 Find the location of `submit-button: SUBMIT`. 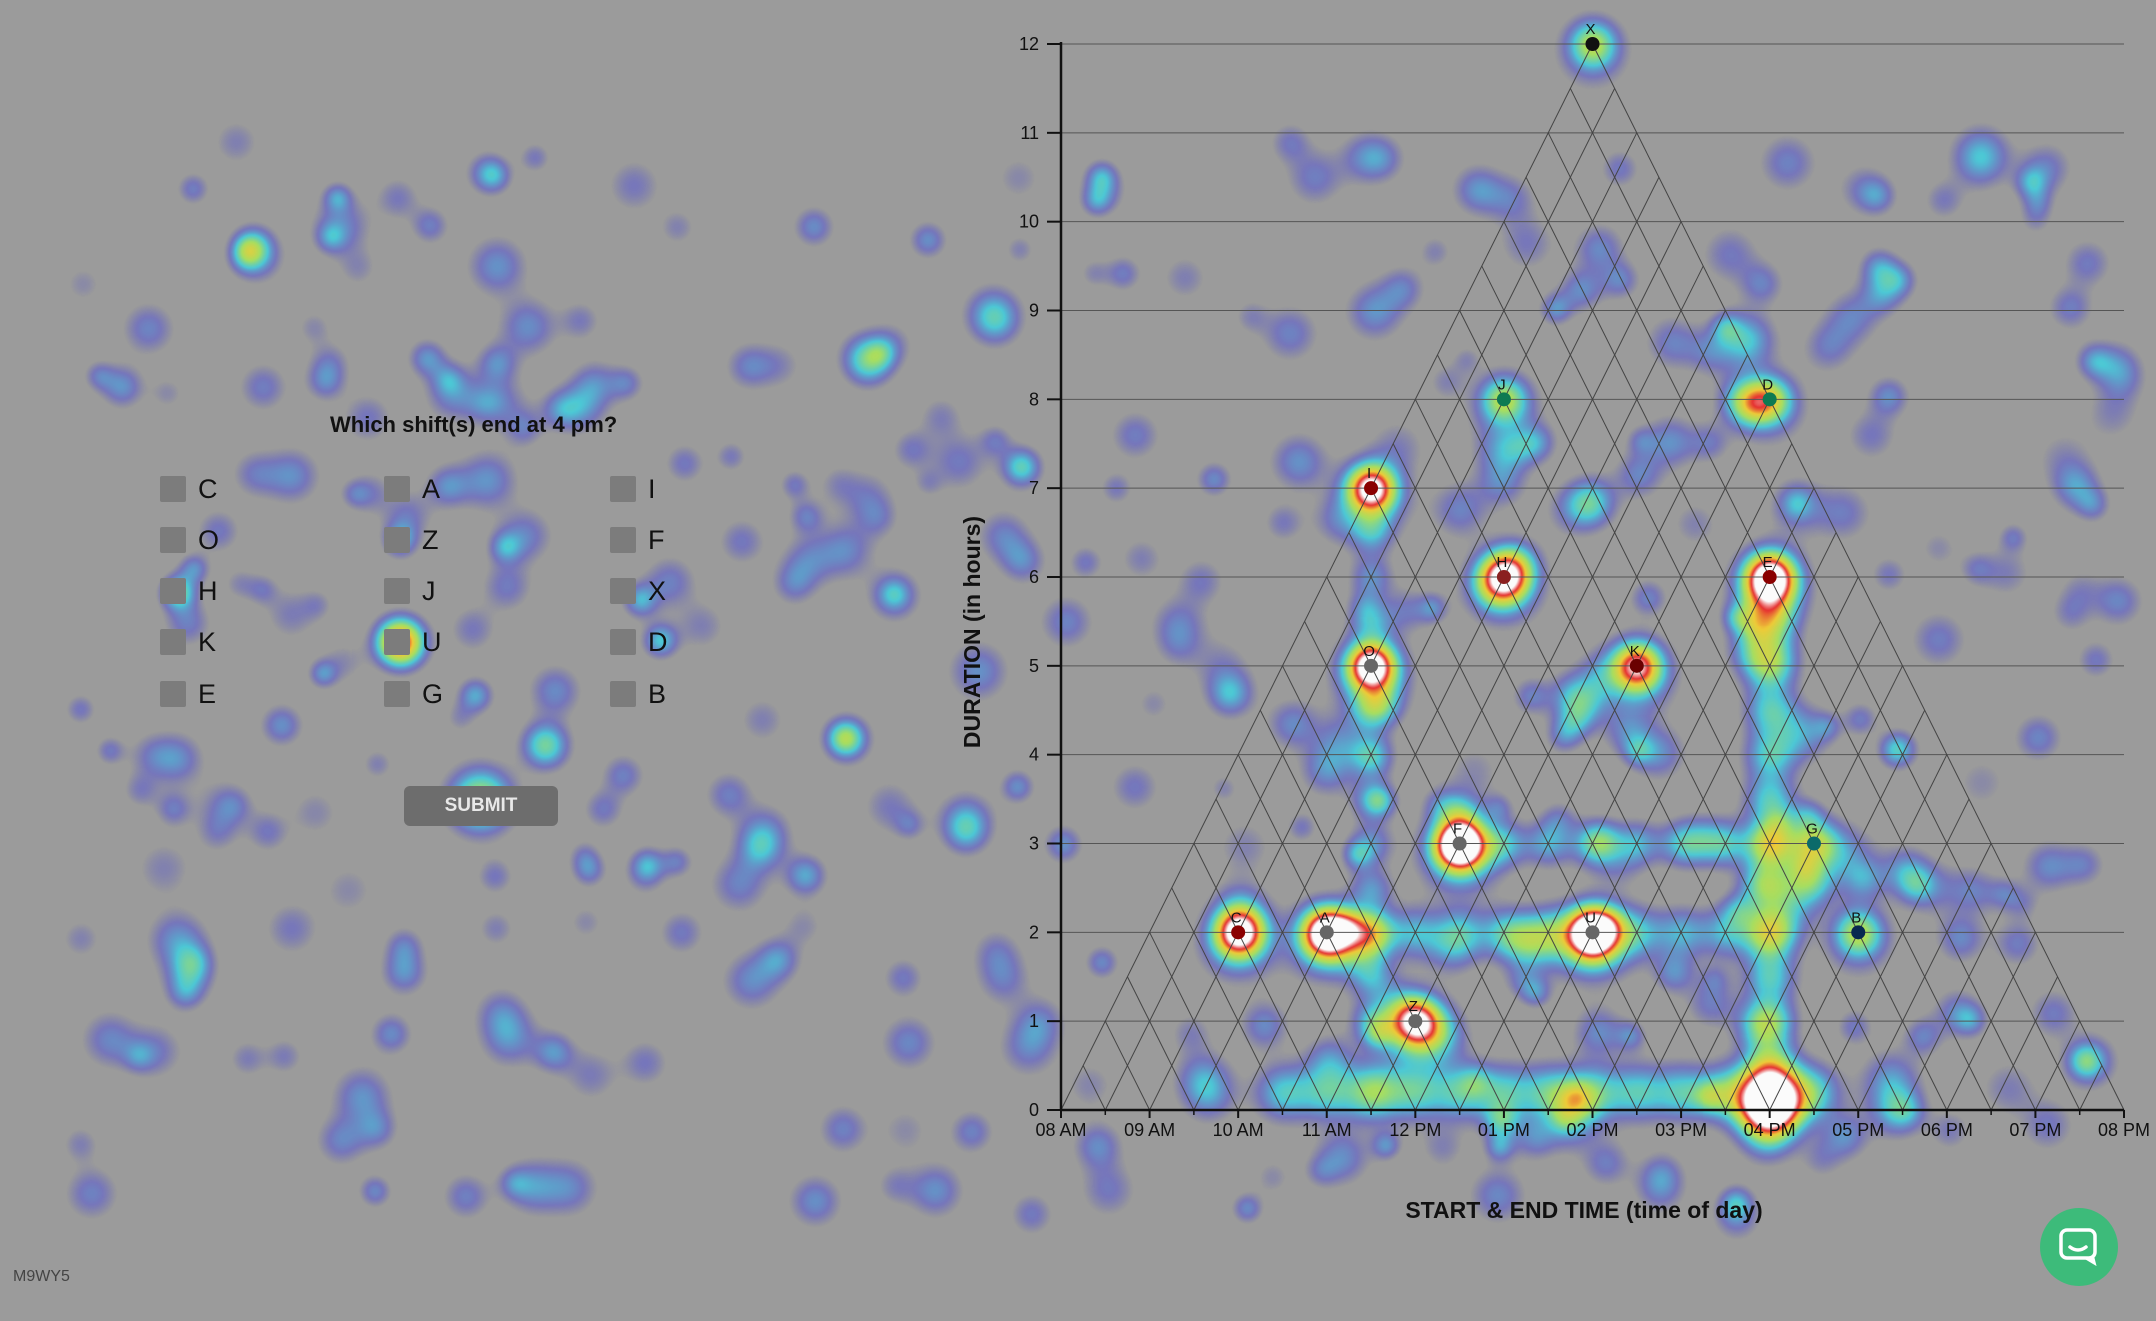

submit-button: SUBMIT is located at coordinates (481, 806).